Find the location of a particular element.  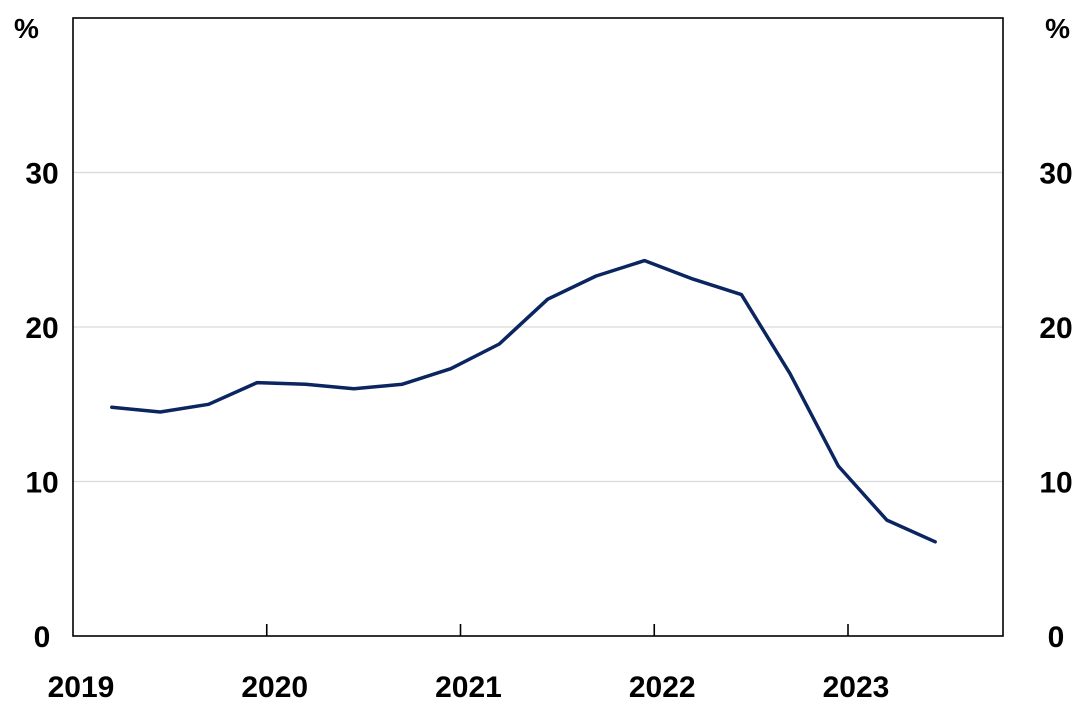

right-unit-label: % is located at coordinates (1057, 28).